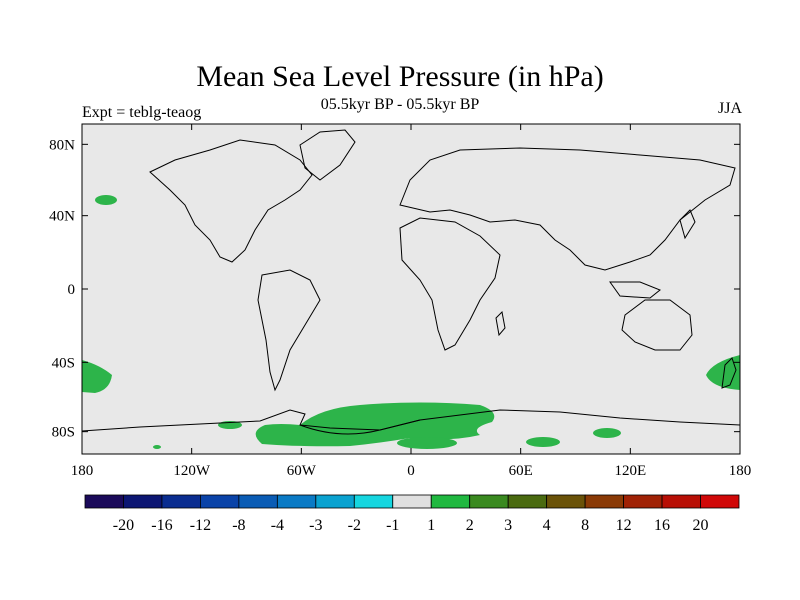  I want to click on coast-eurasia, so click(567, 209).